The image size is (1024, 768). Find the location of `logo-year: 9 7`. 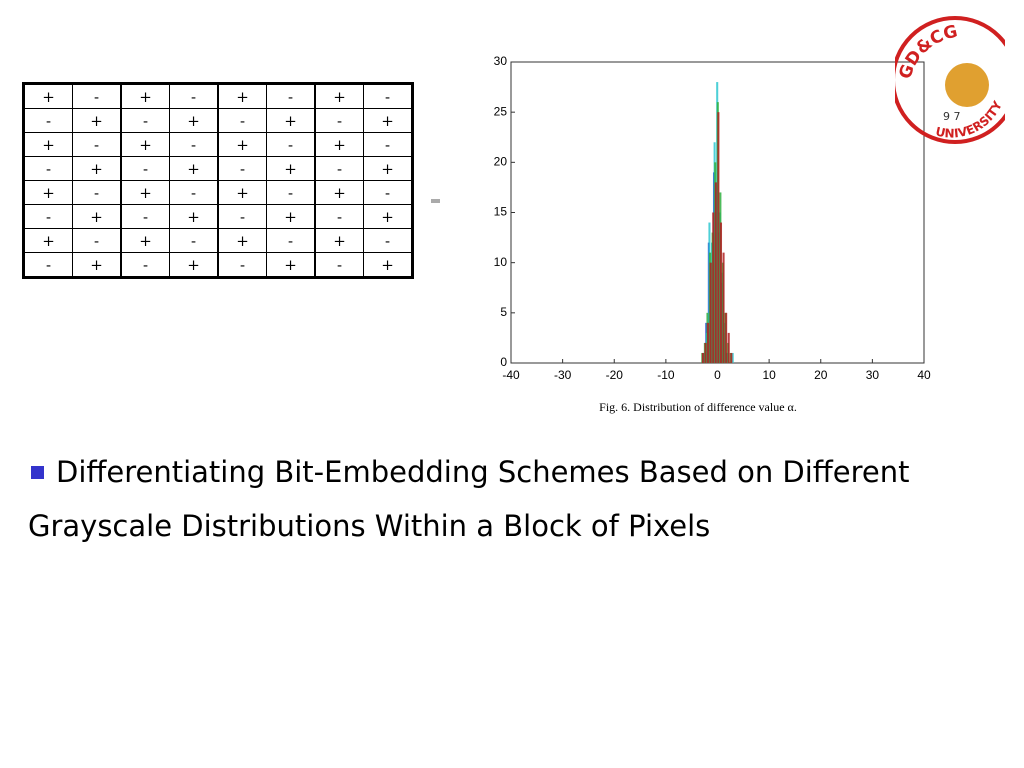

logo-year: 9 7 is located at coordinates (952, 116).